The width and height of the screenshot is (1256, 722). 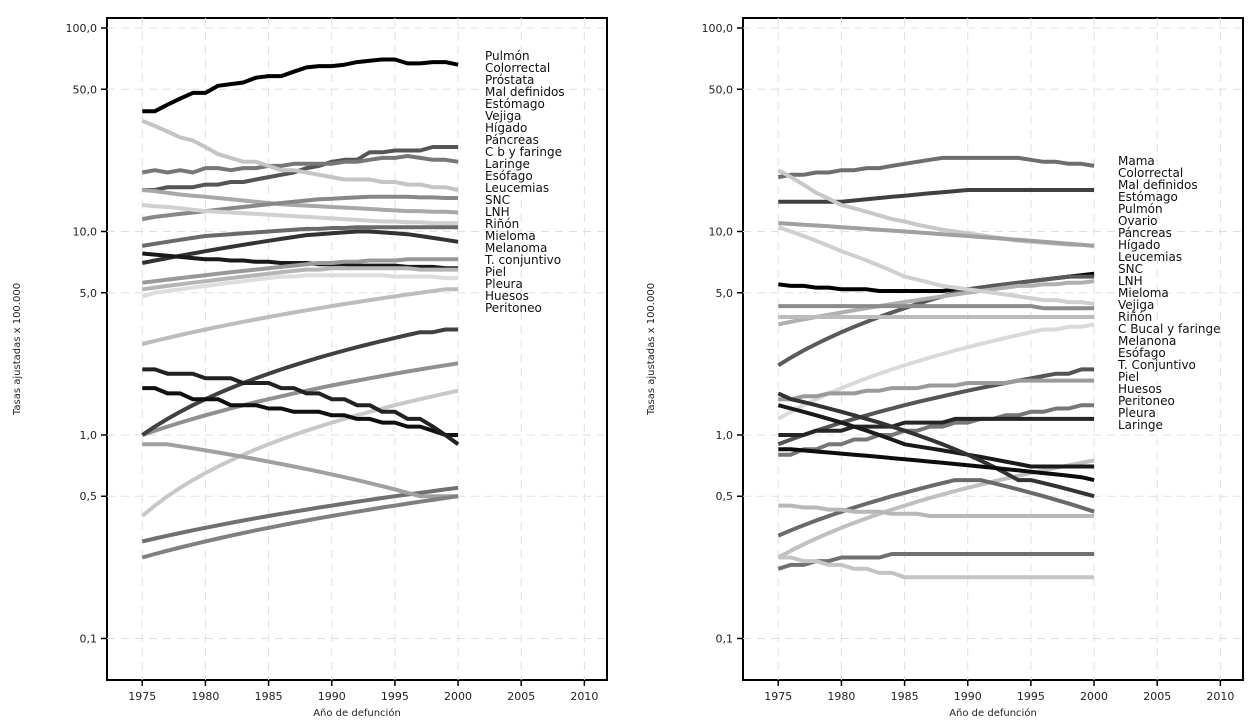 What do you see at coordinates (1156, 365) in the screenshot?
I see `series-label: T. Conjuntivo` at bounding box center [1156, 365].